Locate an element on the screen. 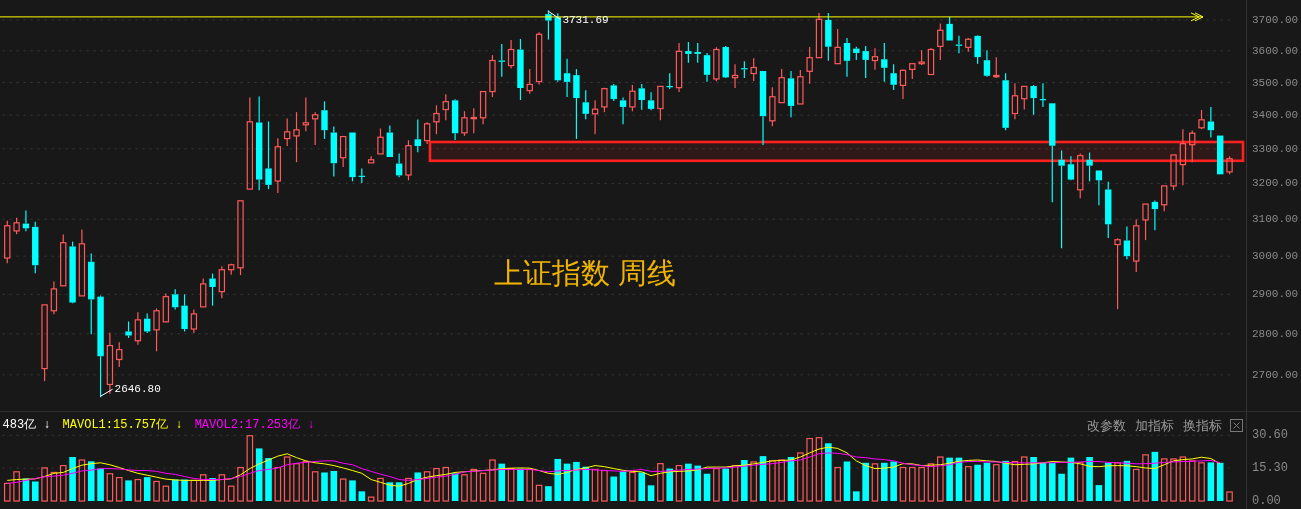 The height and width of the screenshot is (509, 1301). text: MAVOL1:15.757亿 ↓ is located at coordinates (122, 425).